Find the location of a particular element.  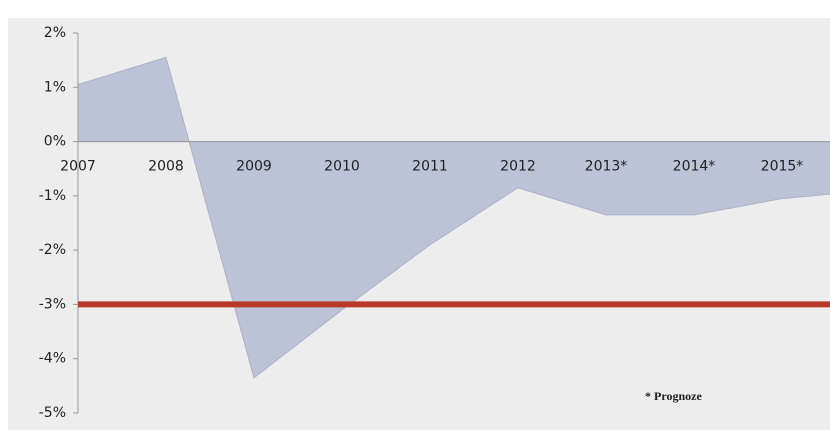

y-tick-label: -3% is located at coordinates (52, 304).